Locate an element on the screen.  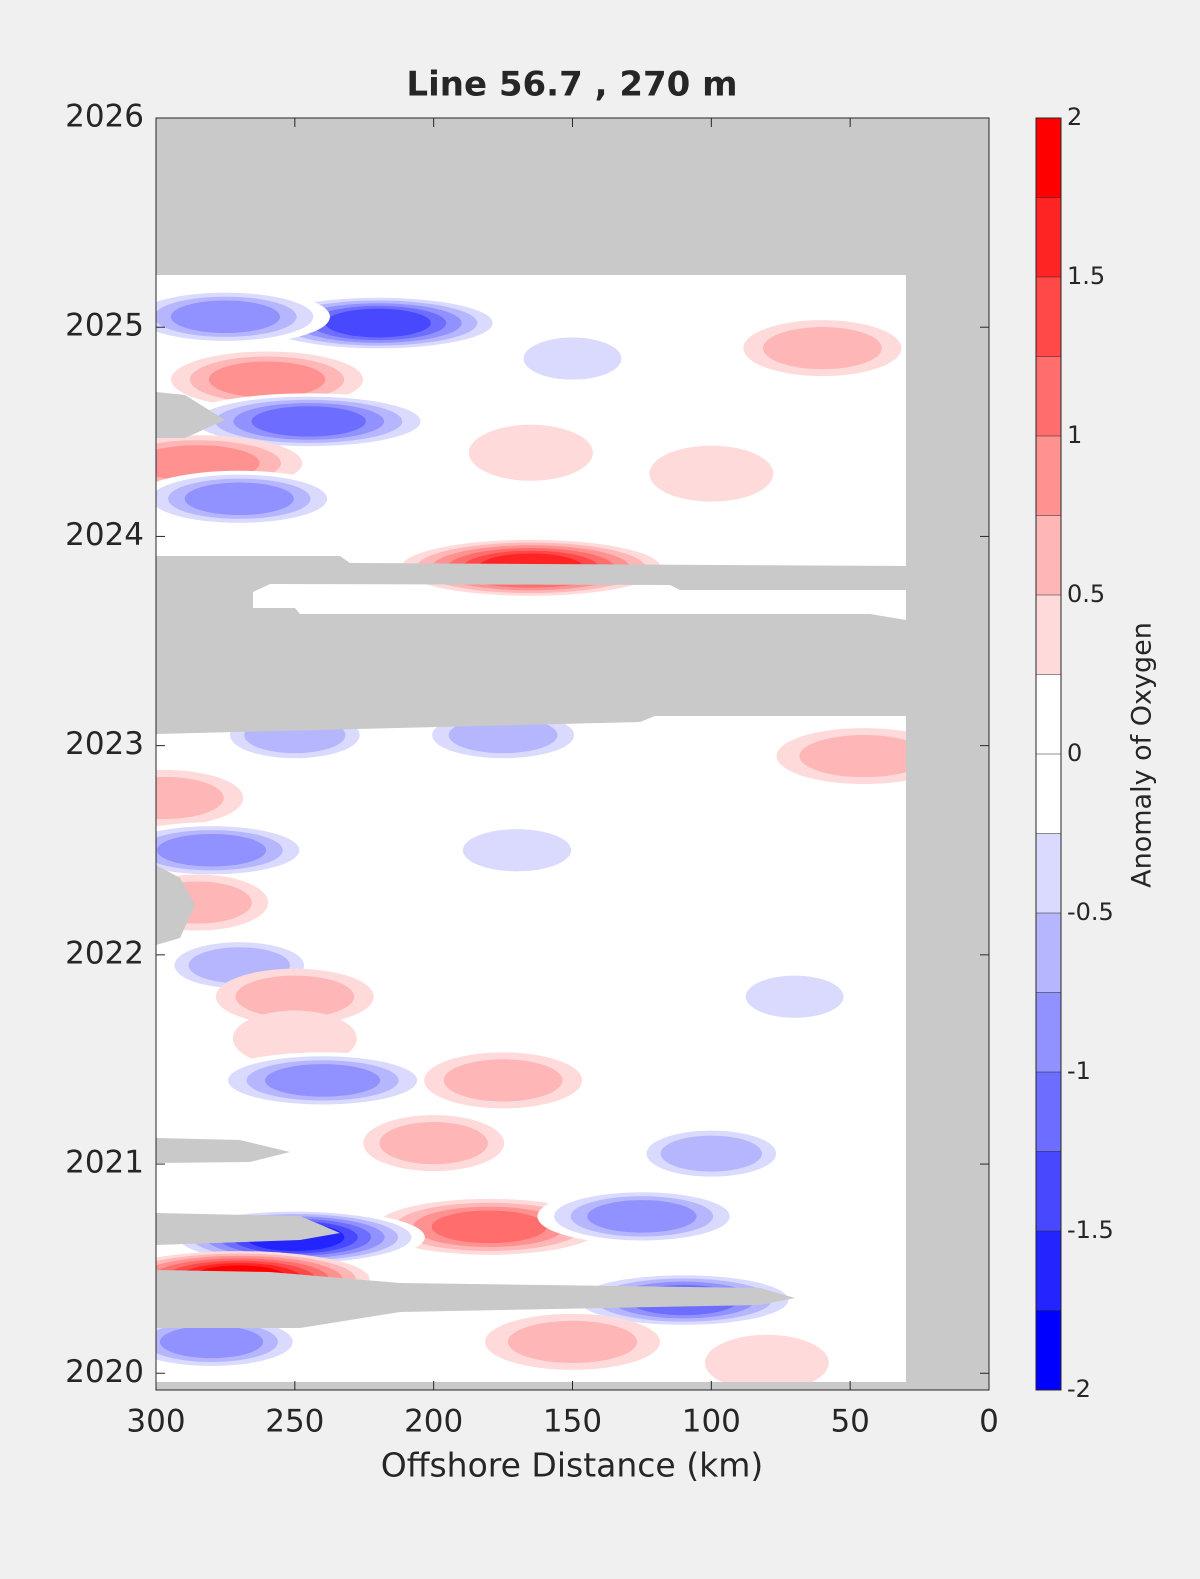
x-tick-label: 300 is located at coordinates (155, 1422).